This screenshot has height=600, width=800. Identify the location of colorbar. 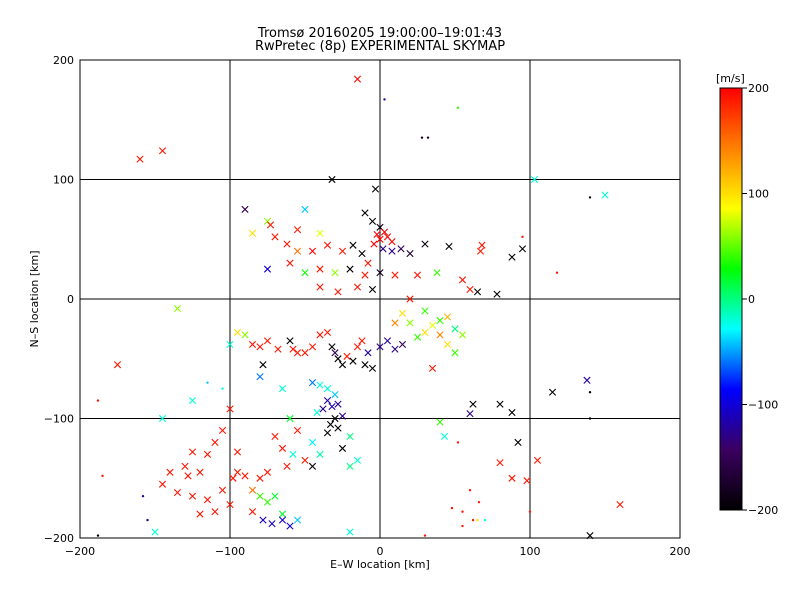
(731, 299).